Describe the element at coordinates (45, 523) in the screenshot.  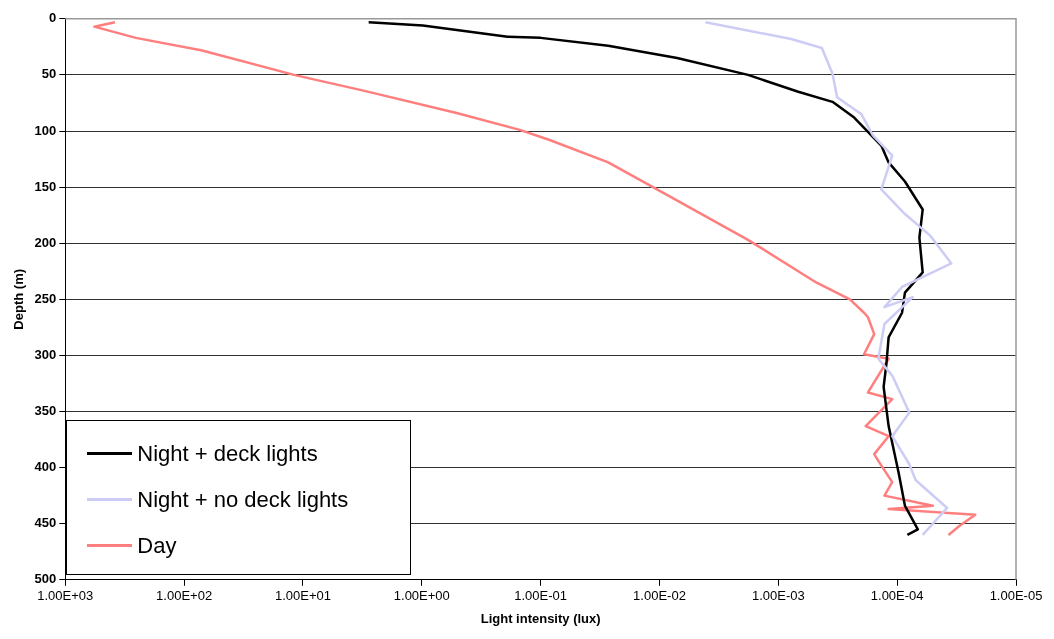
I see `y-tick-label: 450` at that location.